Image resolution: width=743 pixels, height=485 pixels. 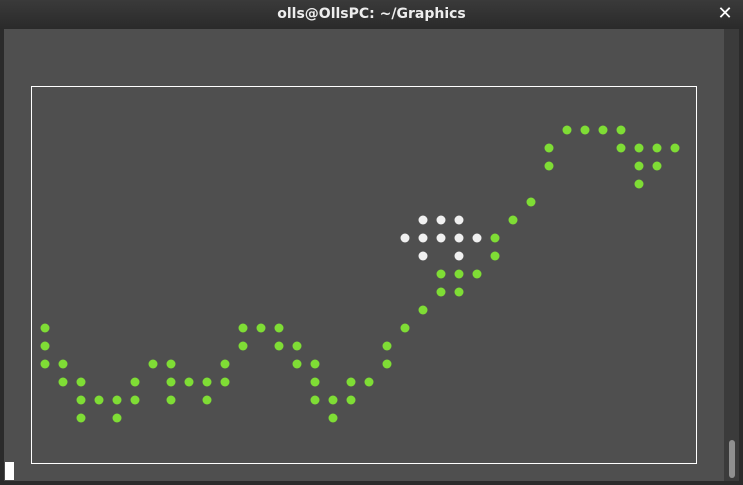 What do you see at coordinates (9, 471) in the screenshot?
I see `text-cursor` at bounding box center [9, 471].